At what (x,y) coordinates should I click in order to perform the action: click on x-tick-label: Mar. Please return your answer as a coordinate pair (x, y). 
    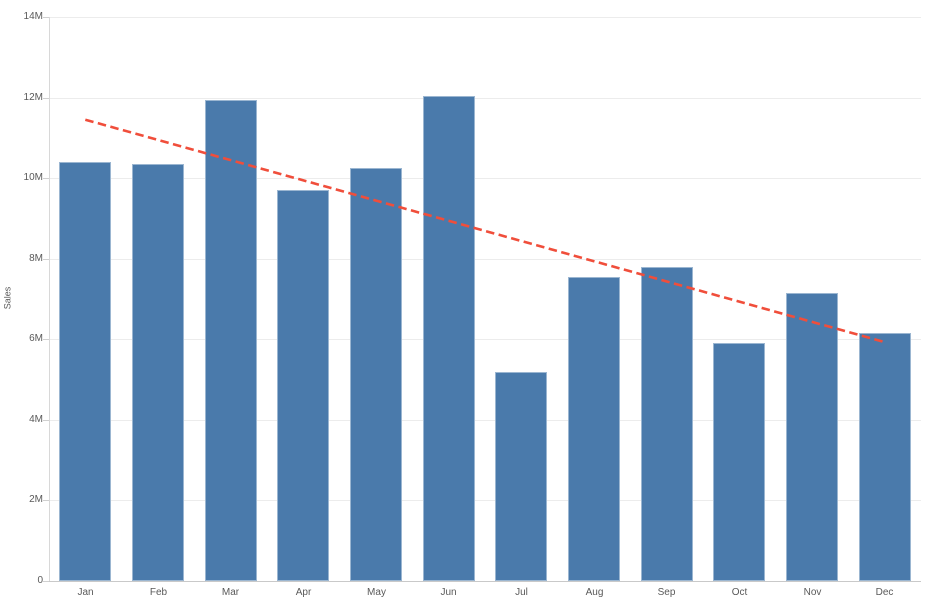
    Looking at the image, I should click on (230, 592).